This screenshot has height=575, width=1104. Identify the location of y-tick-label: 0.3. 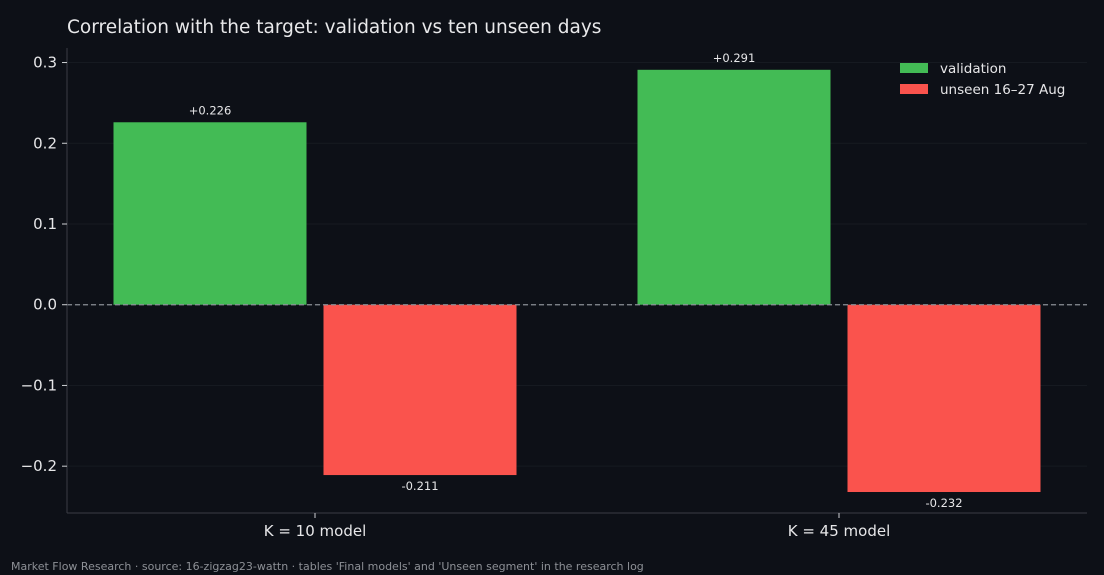
(45, 63).